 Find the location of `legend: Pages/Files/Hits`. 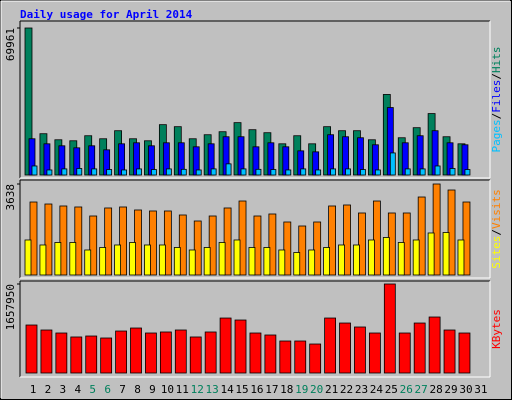

legend: Pages/Files/Hits is located at coordinates (496, 100).